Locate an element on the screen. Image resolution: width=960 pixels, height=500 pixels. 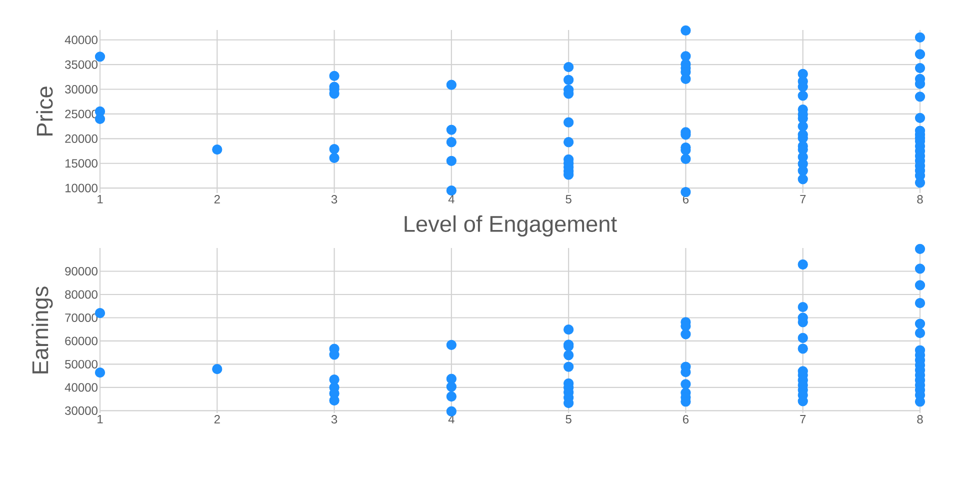
y-axis-title: Price is located at coordinates (44, 111).